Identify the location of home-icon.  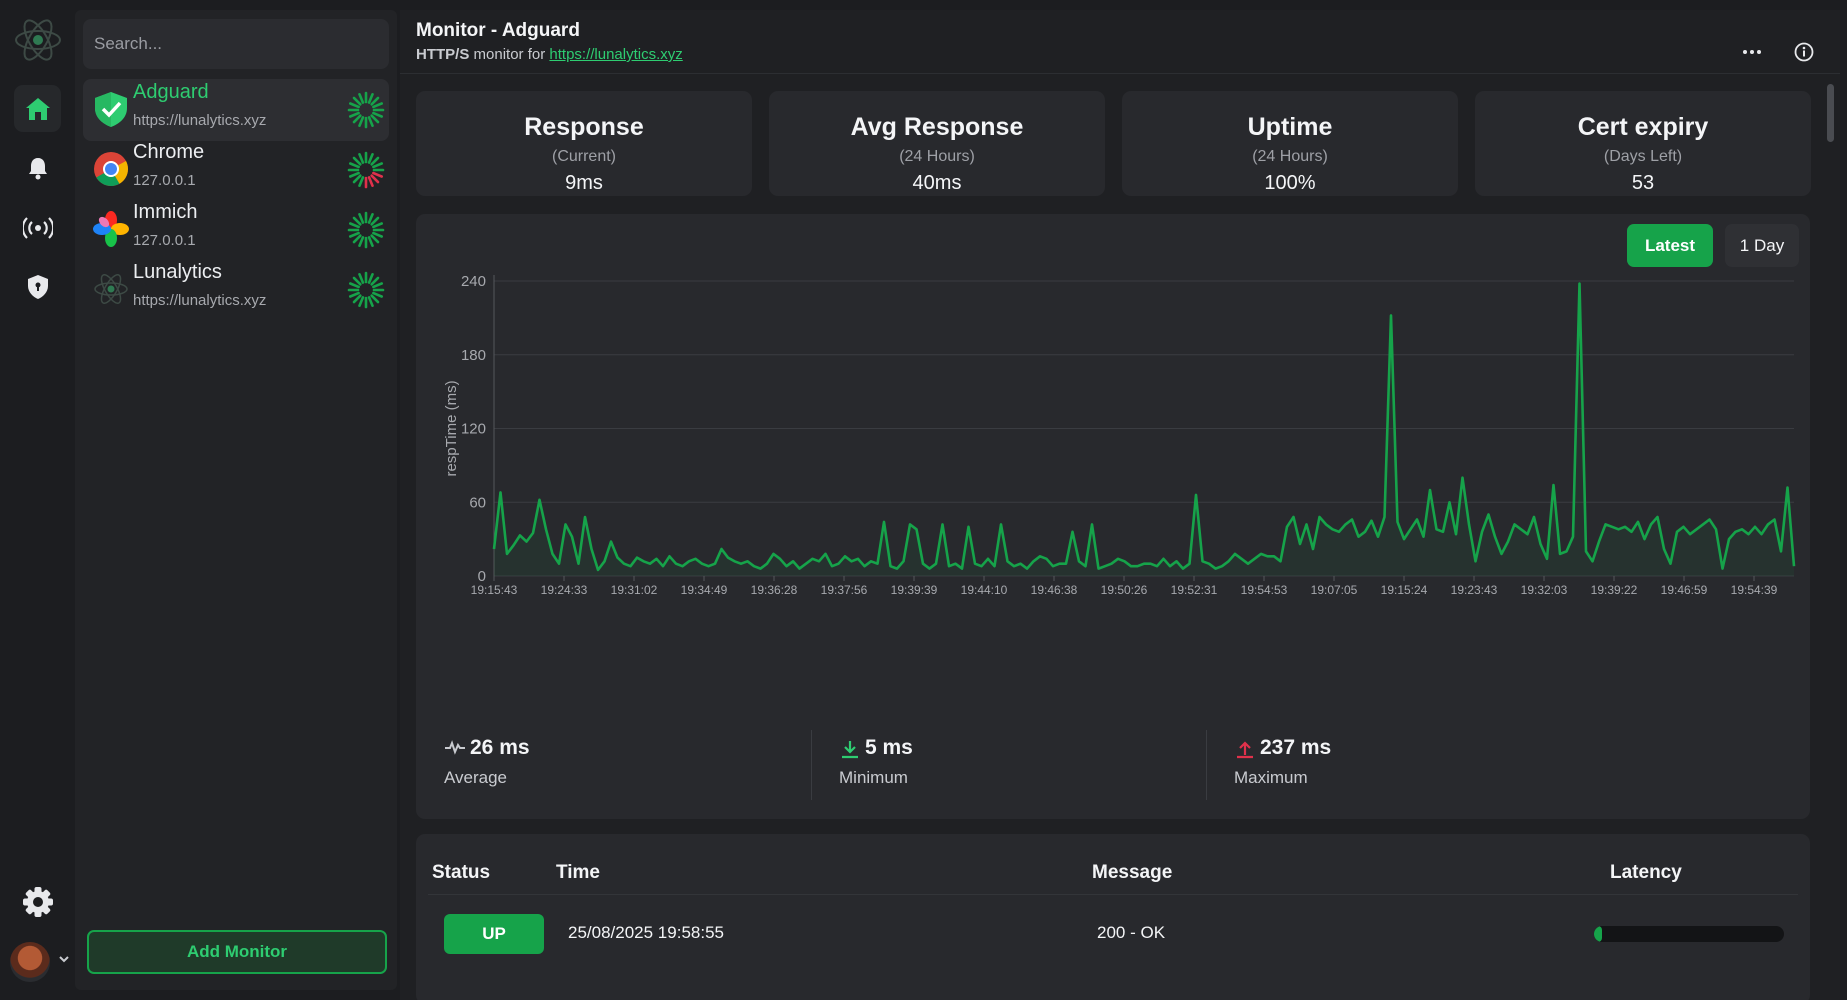
(37, 108).